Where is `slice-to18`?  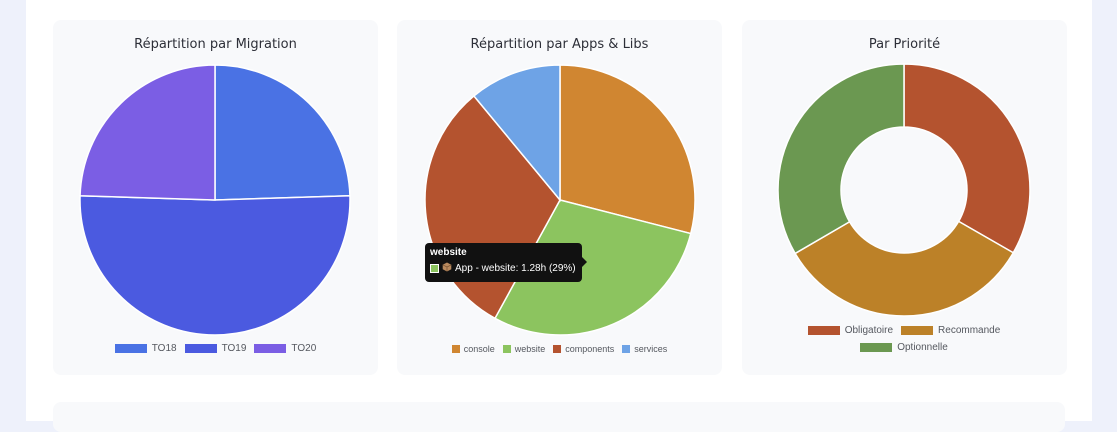 slice-to18 is located at coordinates (282, 132).